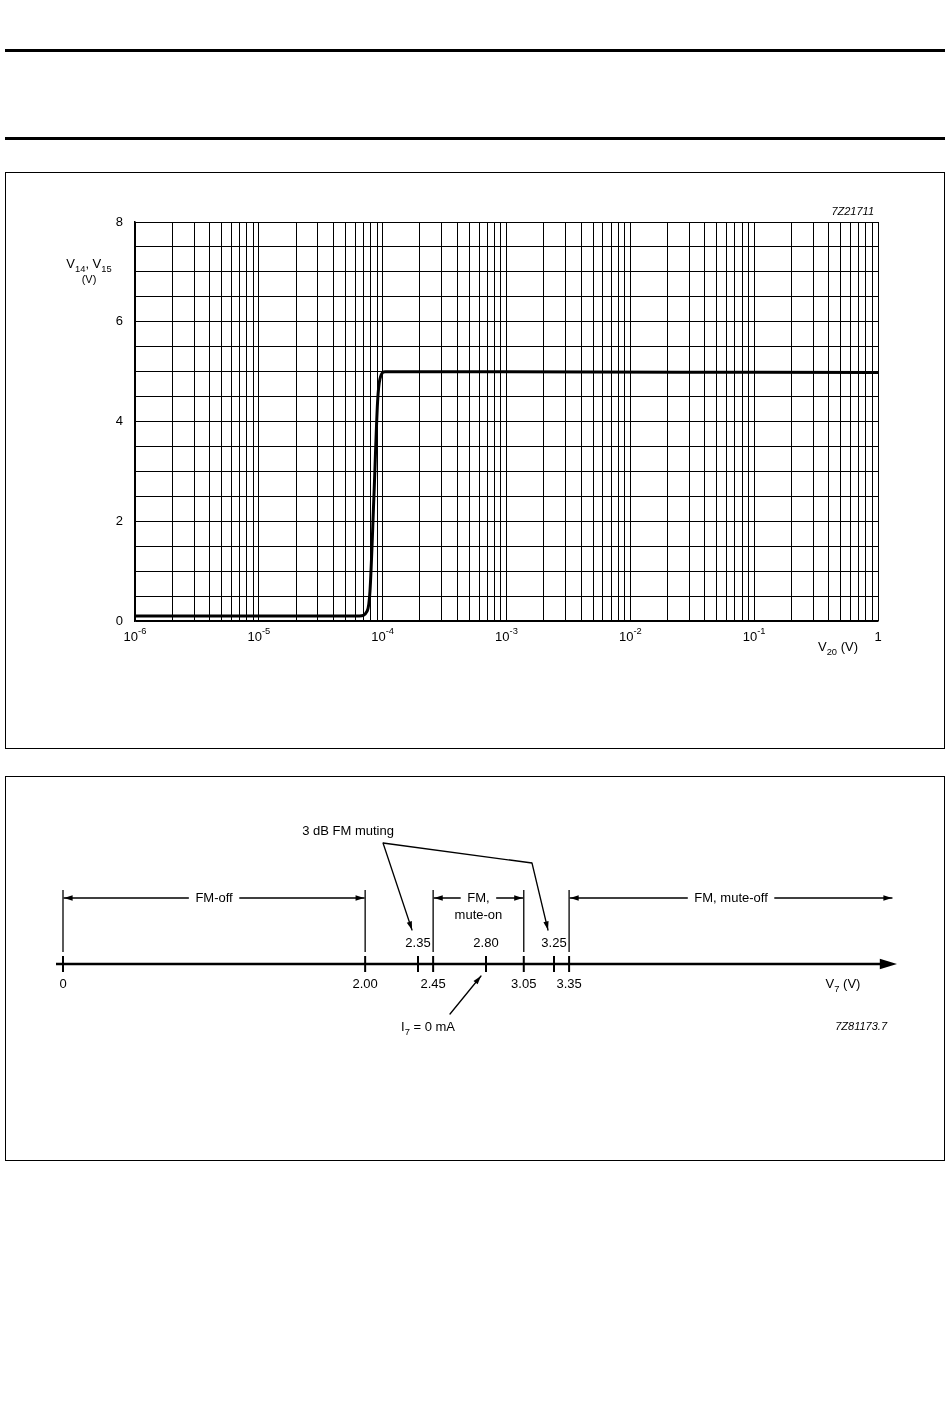 Image resolution: width=950 pixels, height=1418 pixels. I want to click on y-tick-label: 2, so click(119, 520).